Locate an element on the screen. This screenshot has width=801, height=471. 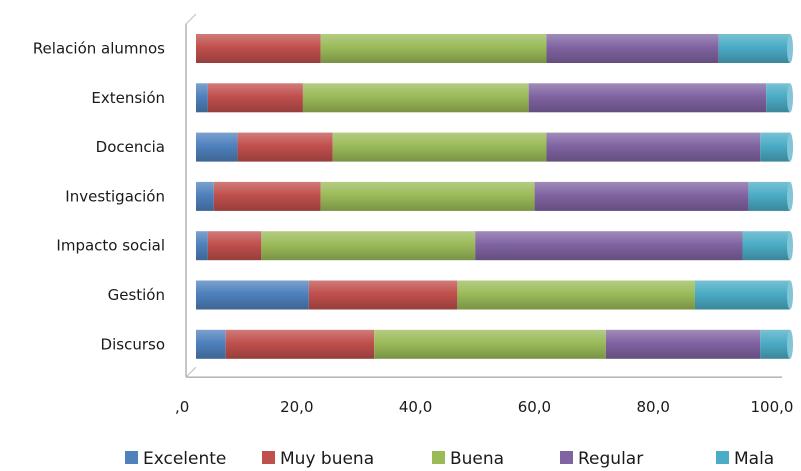
x-tick-label: 100,0 is located at coordinates (772, 407).